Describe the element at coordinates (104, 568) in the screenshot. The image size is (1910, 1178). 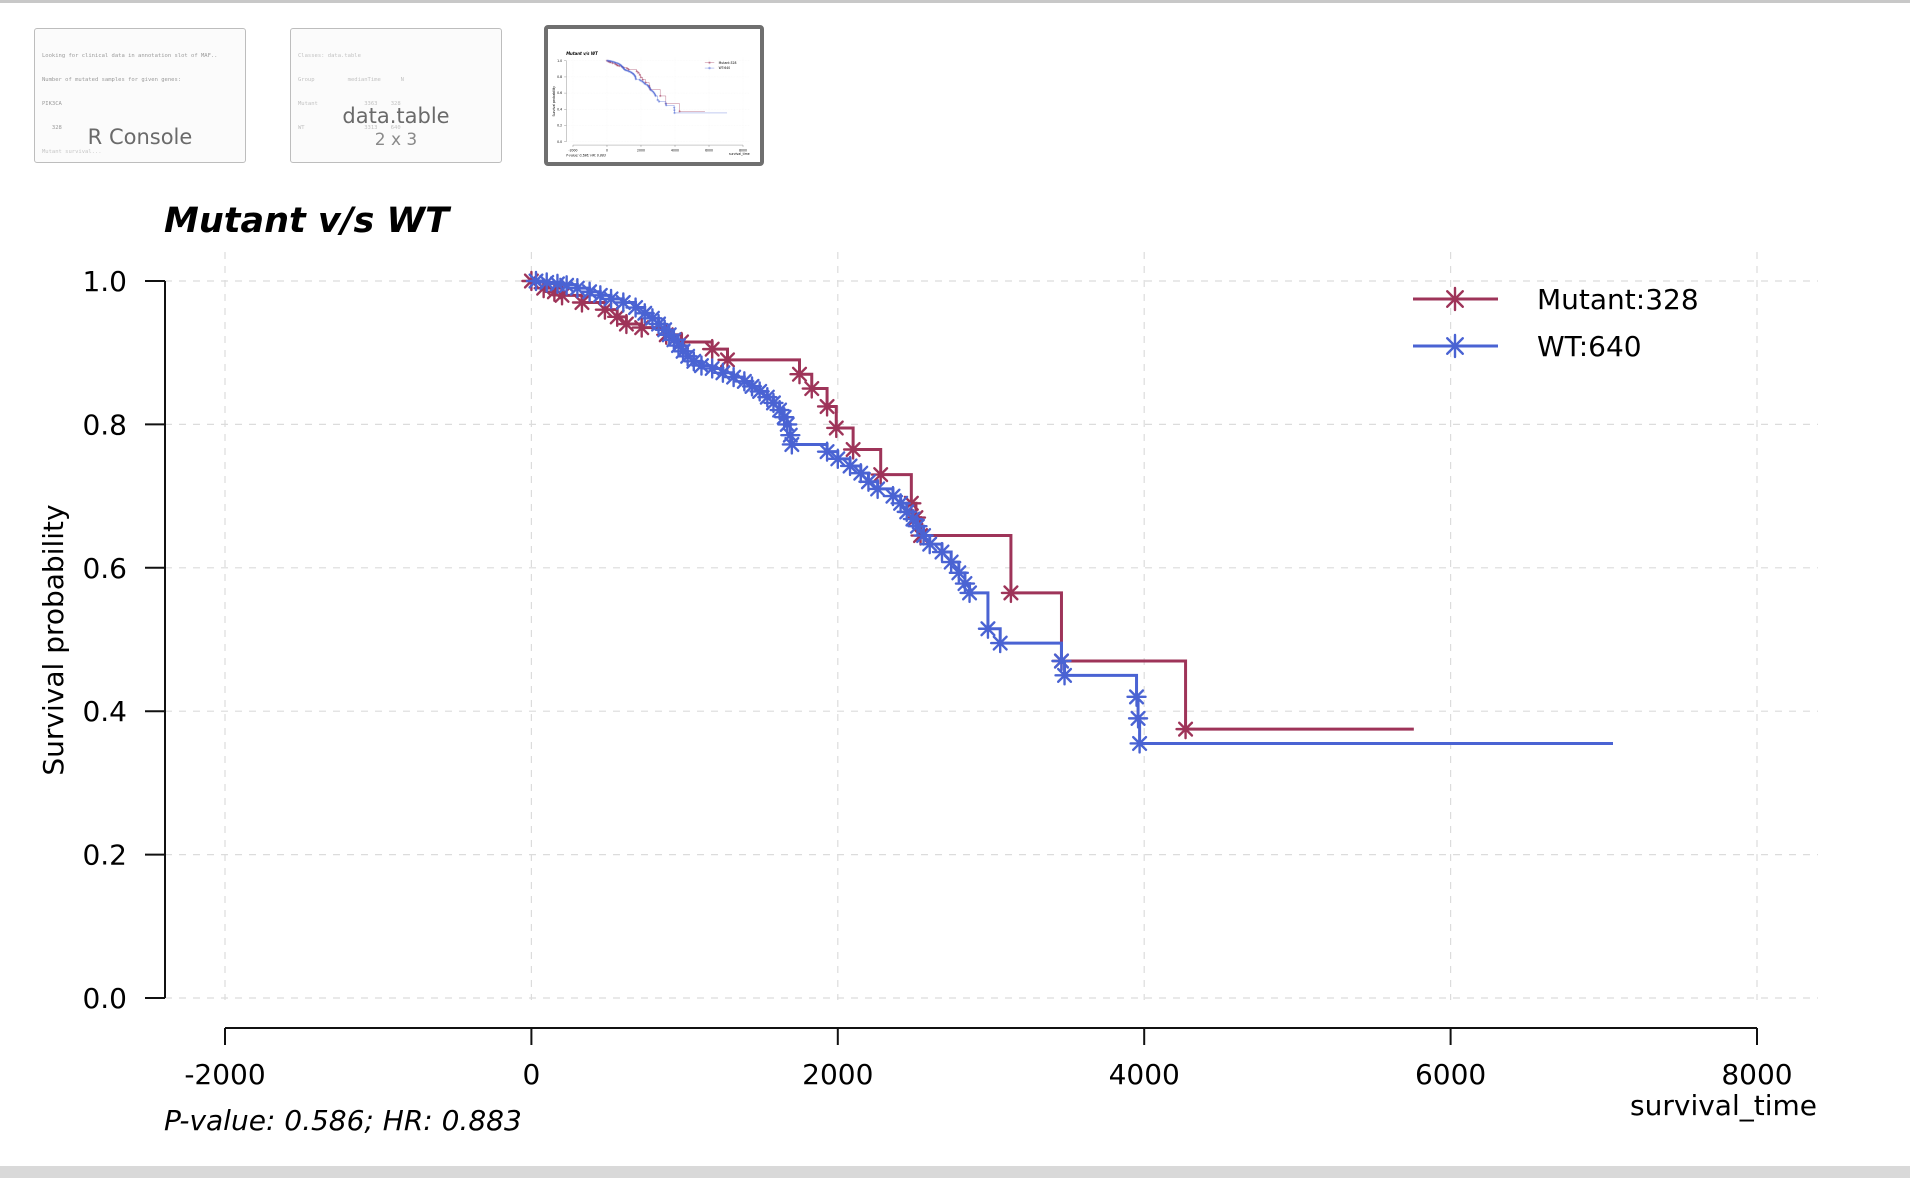
I see `y-tick-label: 0.6` at that location.